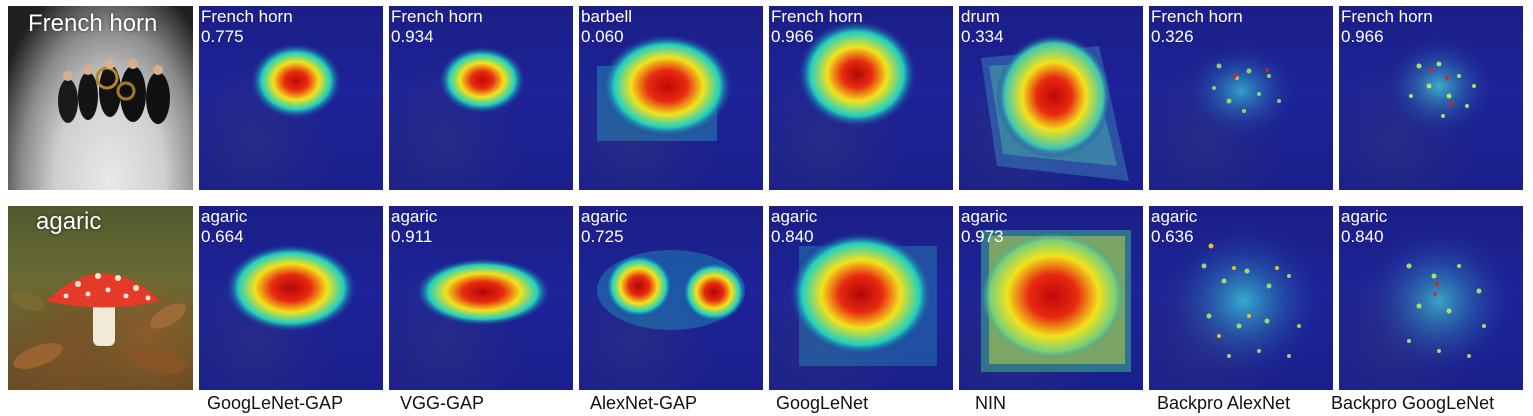  What do you see at coordinates (602, 236) in the screenshot?
I see `score-label: 0.725` at bounding box center [602, 236].